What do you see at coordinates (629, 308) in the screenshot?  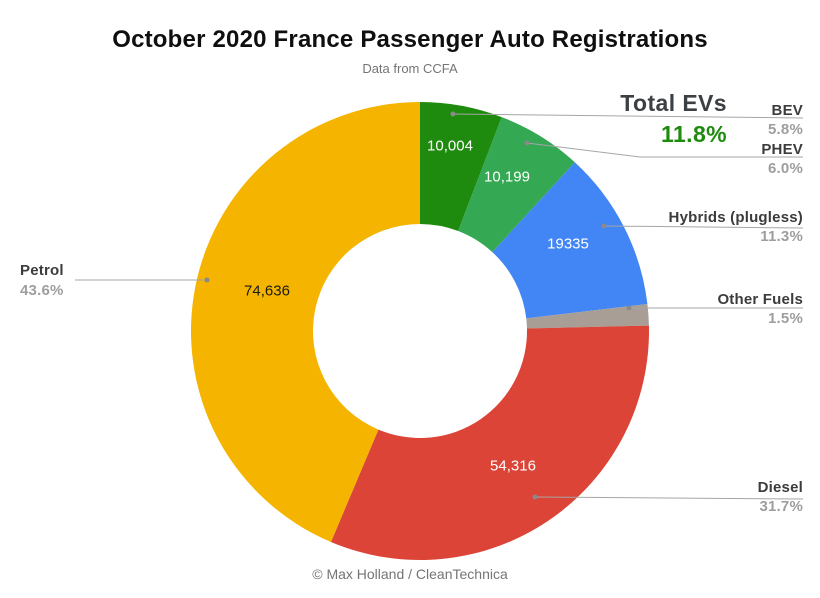 I see `leader-dot-other-fuels` at bounding box center [629, 308].